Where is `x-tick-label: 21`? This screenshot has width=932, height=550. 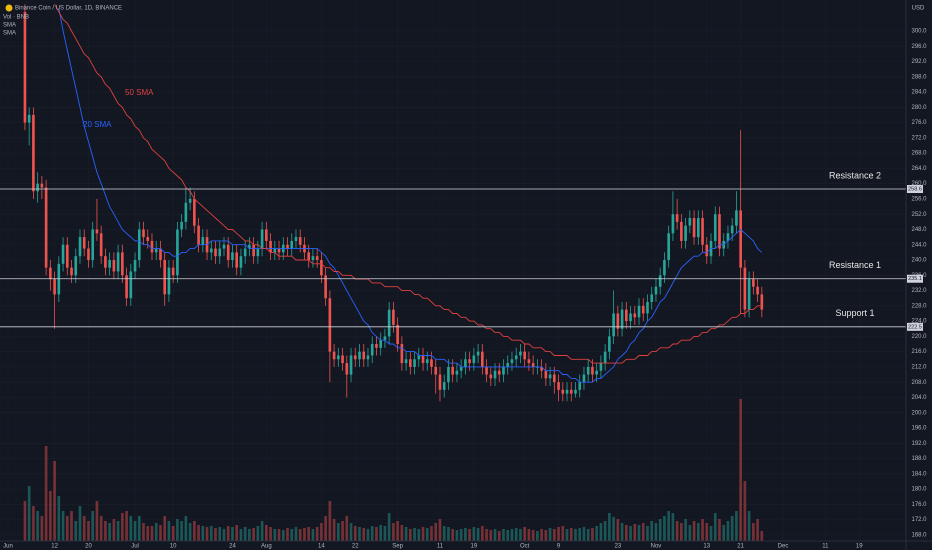 x-tick-label: 21 is located at coordinates (740, 547).